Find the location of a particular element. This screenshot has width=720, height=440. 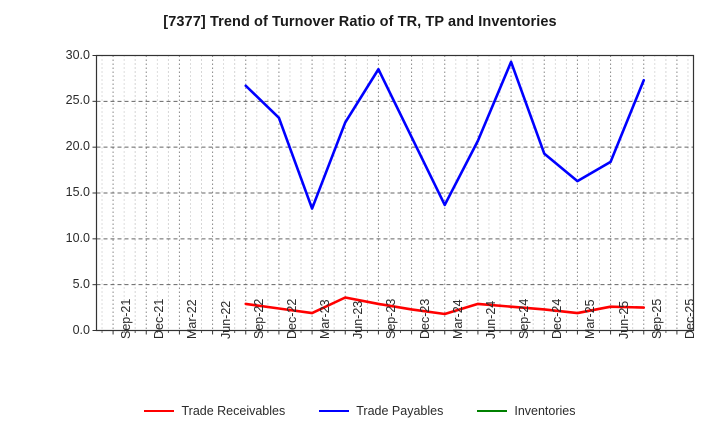

x-axis-tick-label: Sep-22 is located at coordinates (258, 318).